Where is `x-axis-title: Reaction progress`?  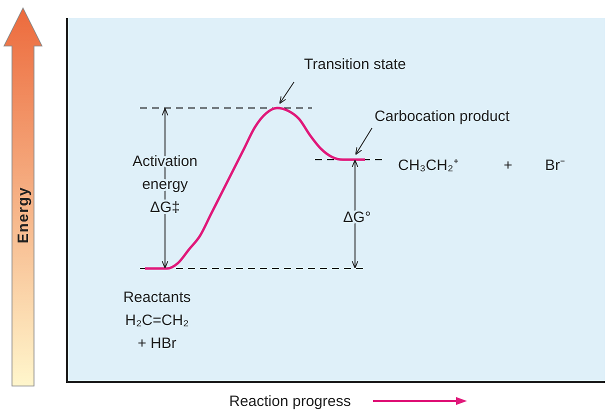 x-axis-title: Reaction progress is located at coordinates (290, 401).